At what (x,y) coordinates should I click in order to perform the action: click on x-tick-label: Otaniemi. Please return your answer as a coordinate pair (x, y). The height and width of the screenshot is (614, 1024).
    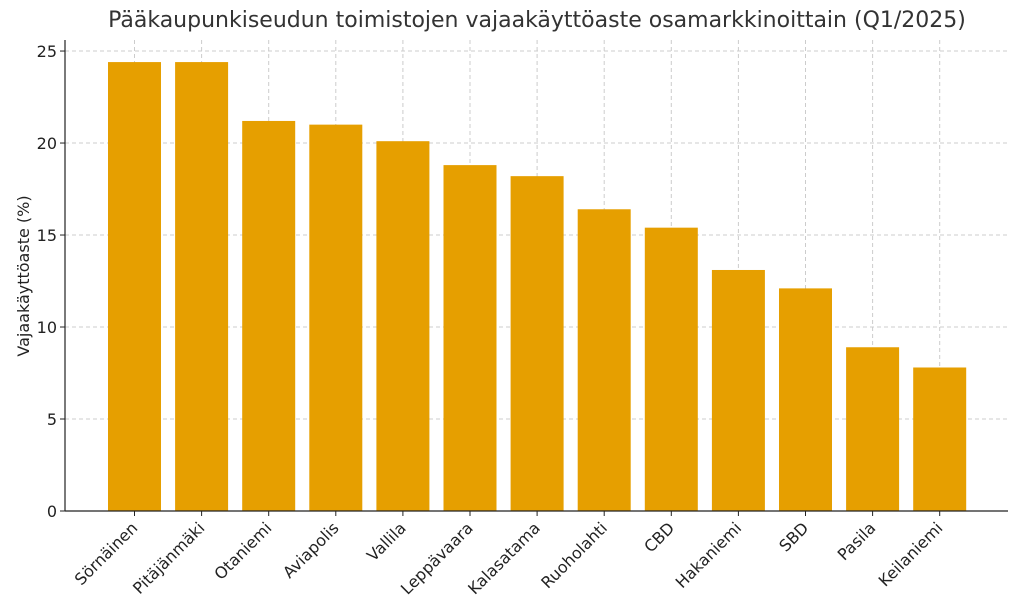
    Looking at the image, I should click on (242, 550).